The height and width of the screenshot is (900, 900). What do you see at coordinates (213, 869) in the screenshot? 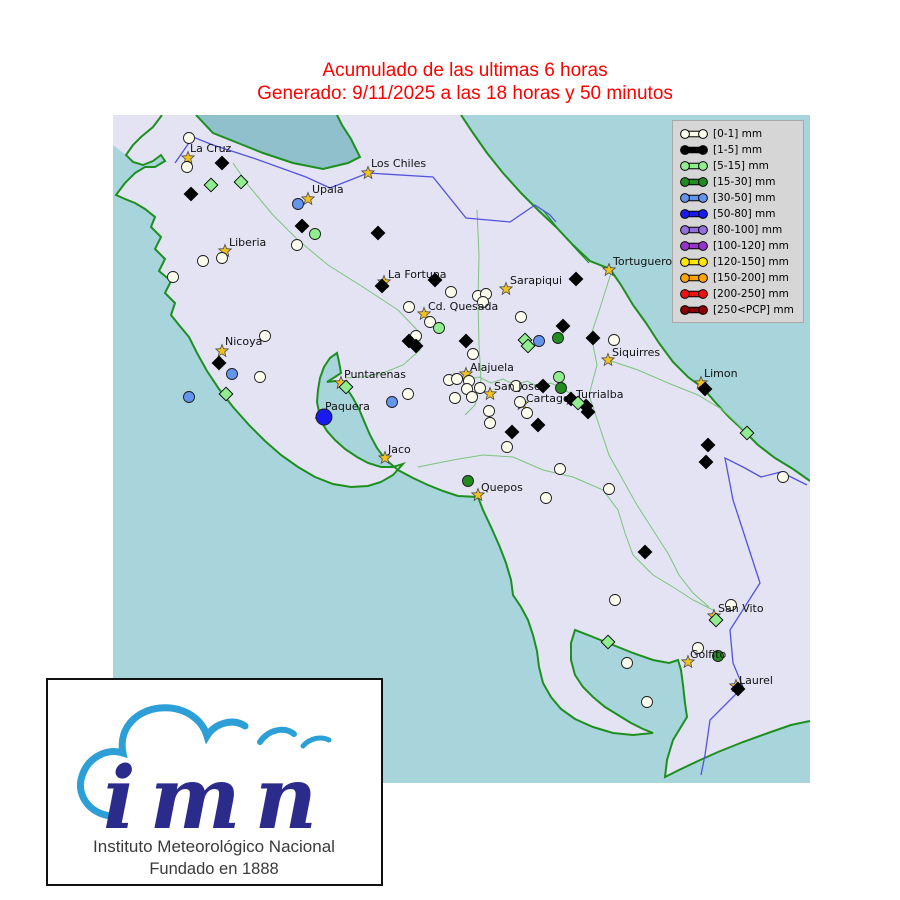
I see `logo-line2: Fundado en 1888` at bounding box center [213, 869].